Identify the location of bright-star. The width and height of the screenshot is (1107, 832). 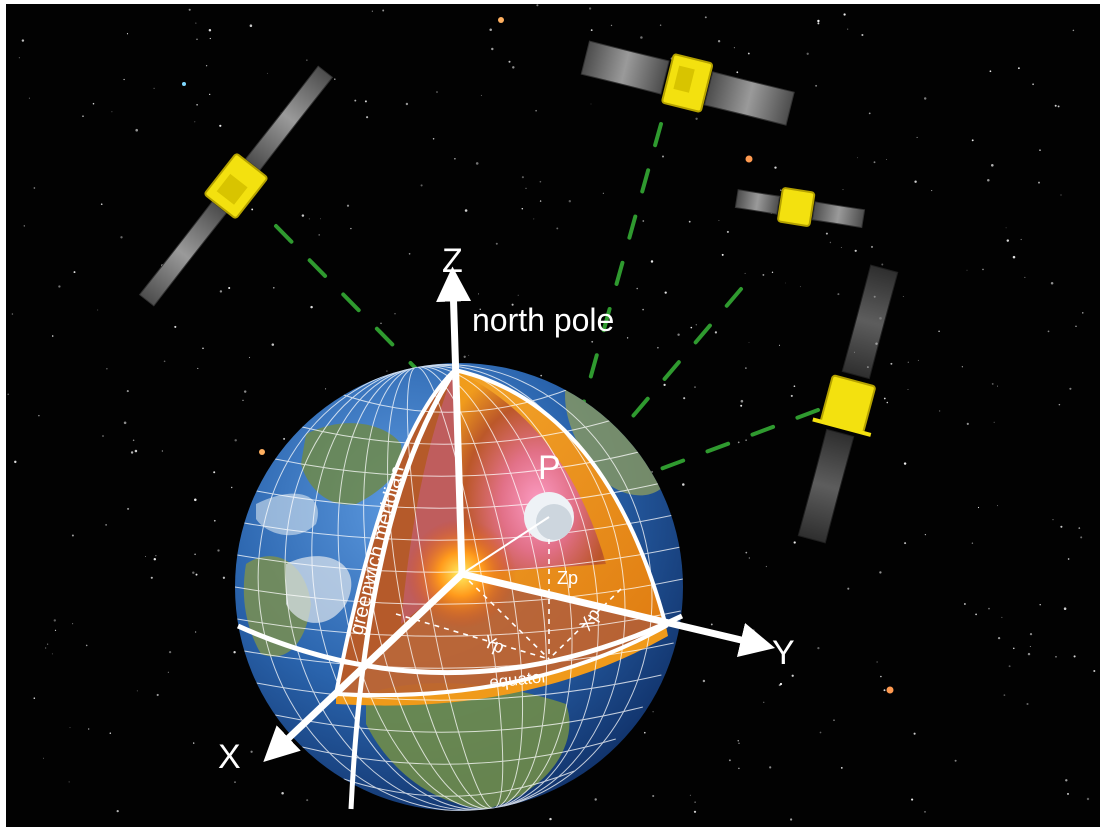
(184, 84).